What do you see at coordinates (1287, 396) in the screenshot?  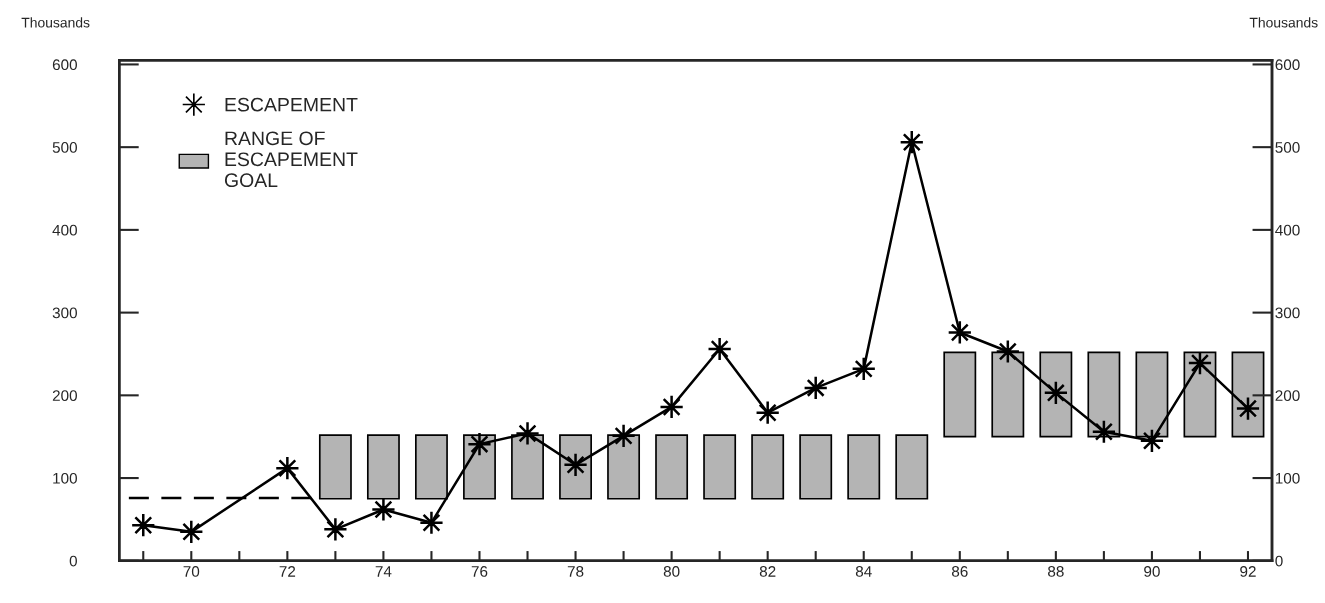 I see `y2-tick-label: 200` at bounding box center [1287, 396].